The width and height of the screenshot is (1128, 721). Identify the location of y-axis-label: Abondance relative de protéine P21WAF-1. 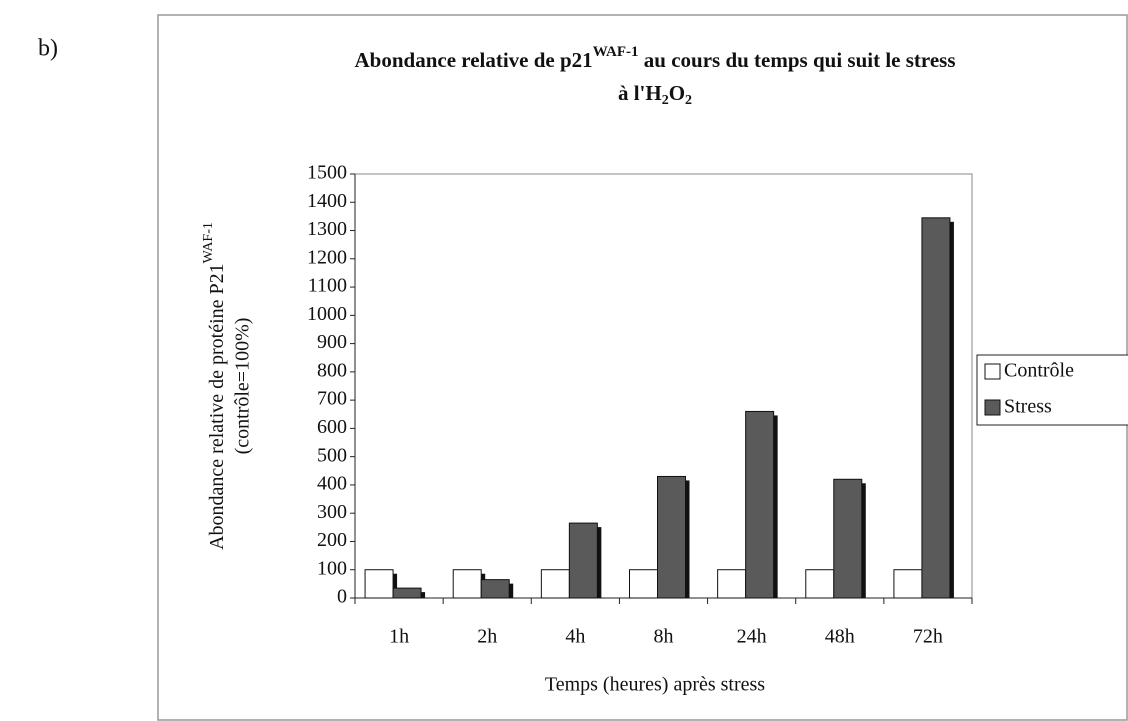
(214, 386).